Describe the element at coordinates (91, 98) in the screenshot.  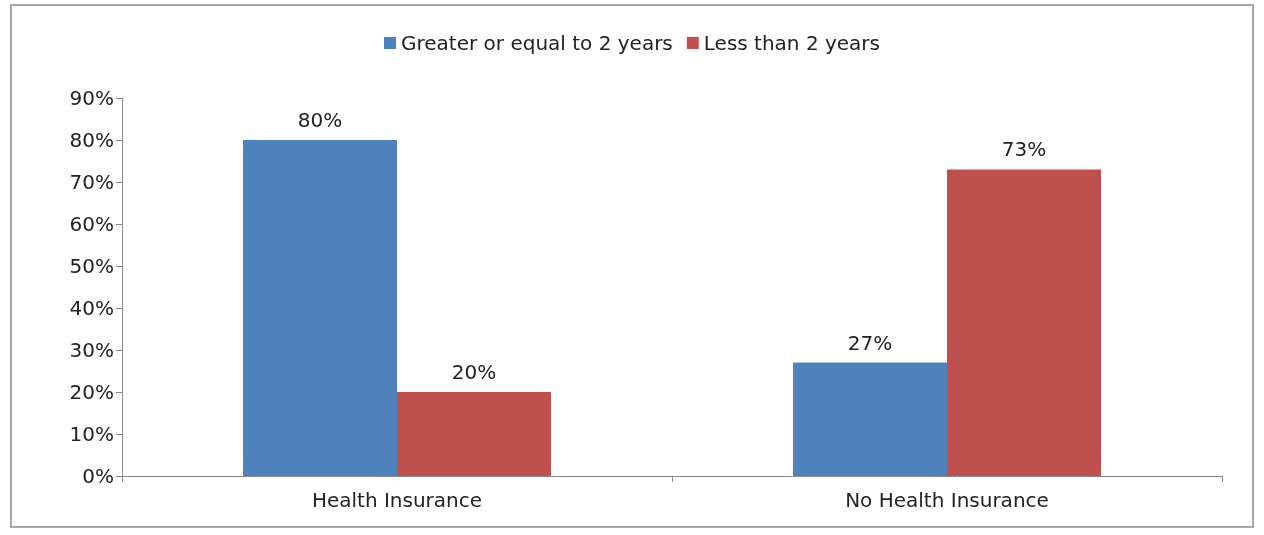
I see `y-tick-label: 90%` at that location.